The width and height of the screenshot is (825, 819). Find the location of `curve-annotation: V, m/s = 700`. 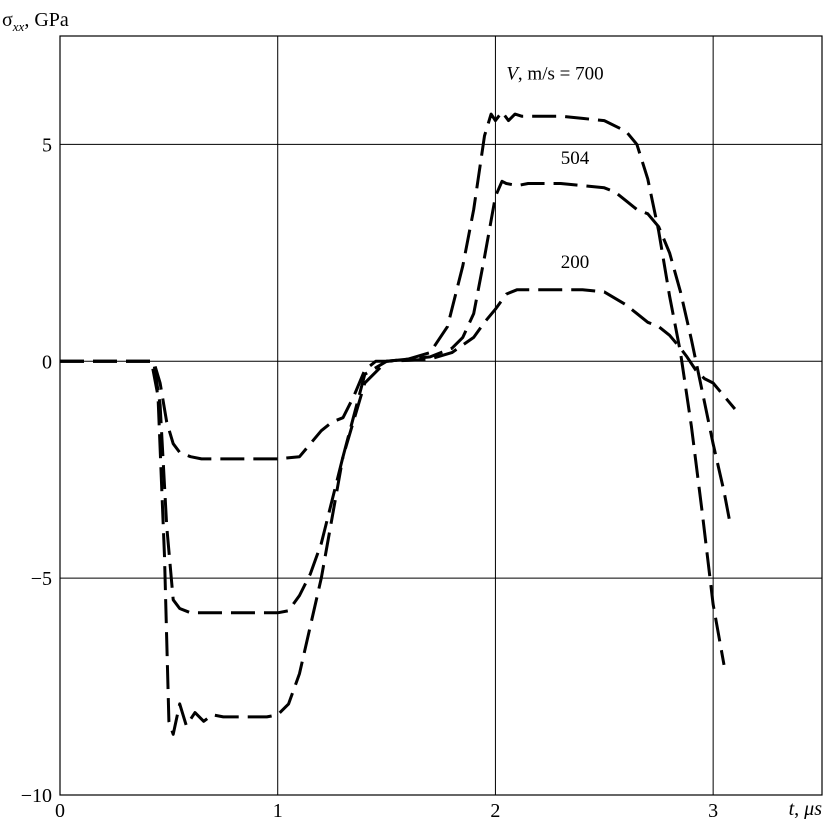

curve-annotation: V, m/s = 700 is located at coordinates (554, 73).